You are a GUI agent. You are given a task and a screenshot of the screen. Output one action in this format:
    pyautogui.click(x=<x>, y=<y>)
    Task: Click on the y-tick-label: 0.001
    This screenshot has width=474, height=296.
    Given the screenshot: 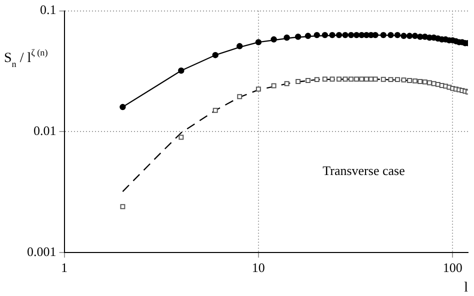 What is the action you would take?
    pyautogui.click(x=41, y=252)
    